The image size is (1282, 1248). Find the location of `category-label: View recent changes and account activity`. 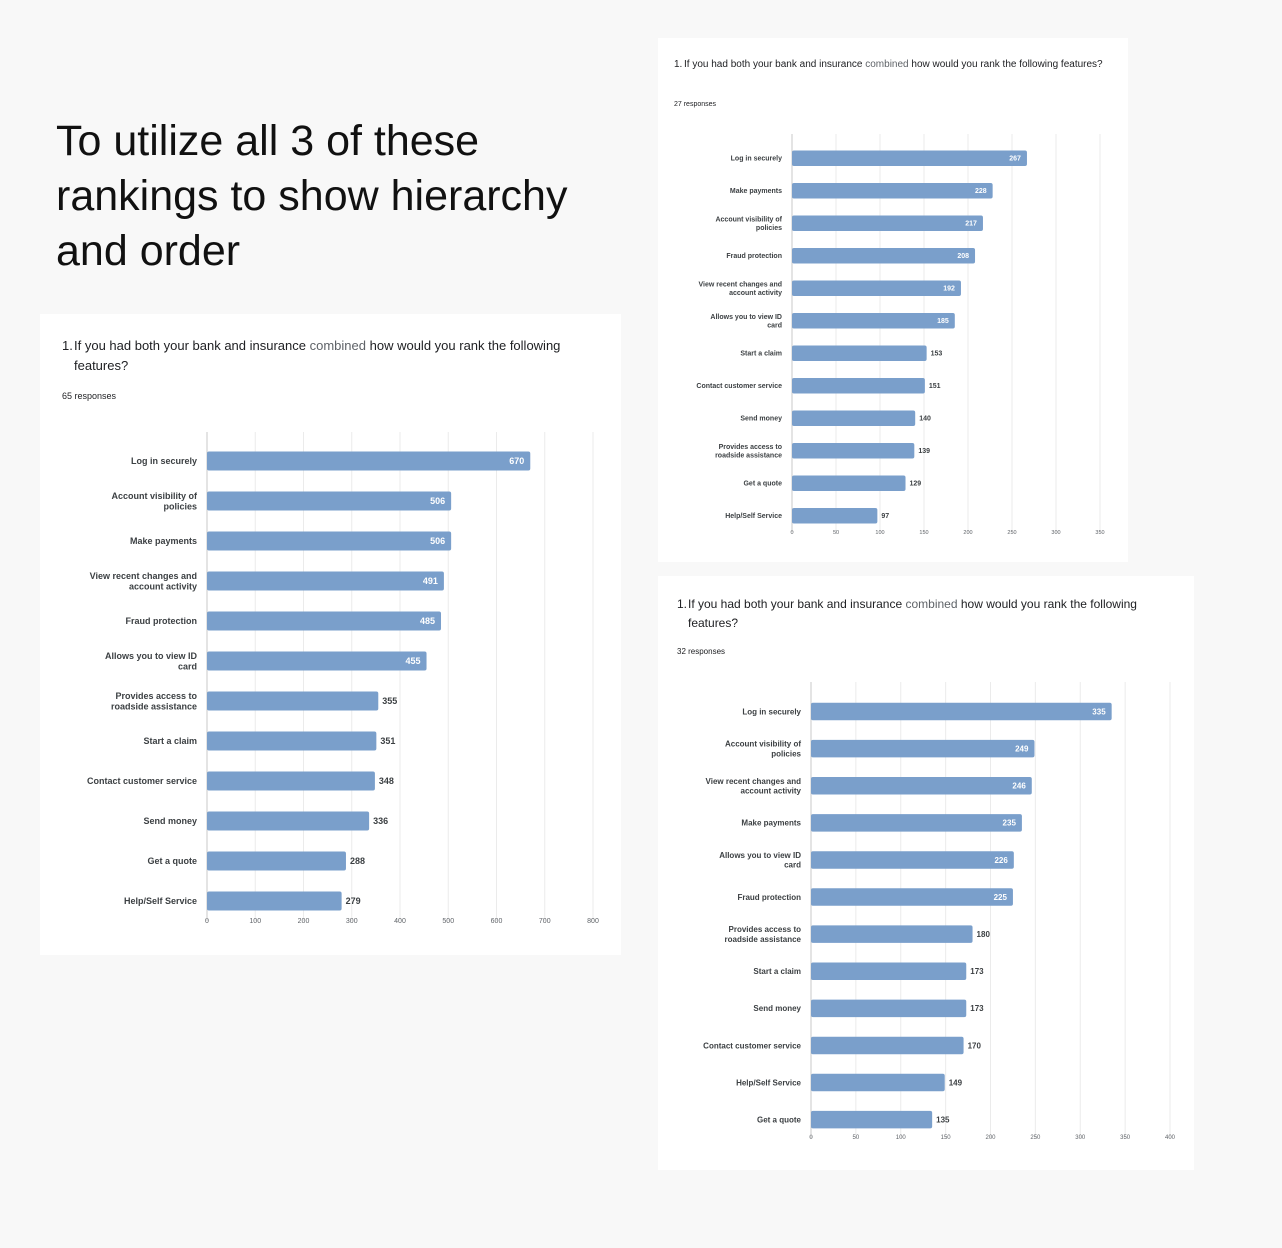

category-label: View recent changes and account activity is located at coordinates (740, 289).